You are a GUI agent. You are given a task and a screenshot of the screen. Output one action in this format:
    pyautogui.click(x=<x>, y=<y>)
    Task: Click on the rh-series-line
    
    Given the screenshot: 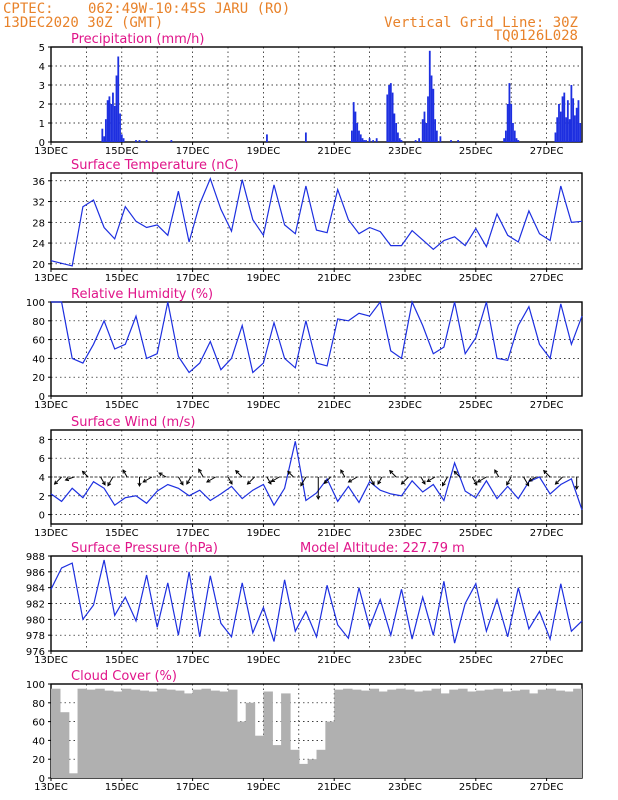 What is the action you would take?
    pyautogui.click(x=317, y=337)
    